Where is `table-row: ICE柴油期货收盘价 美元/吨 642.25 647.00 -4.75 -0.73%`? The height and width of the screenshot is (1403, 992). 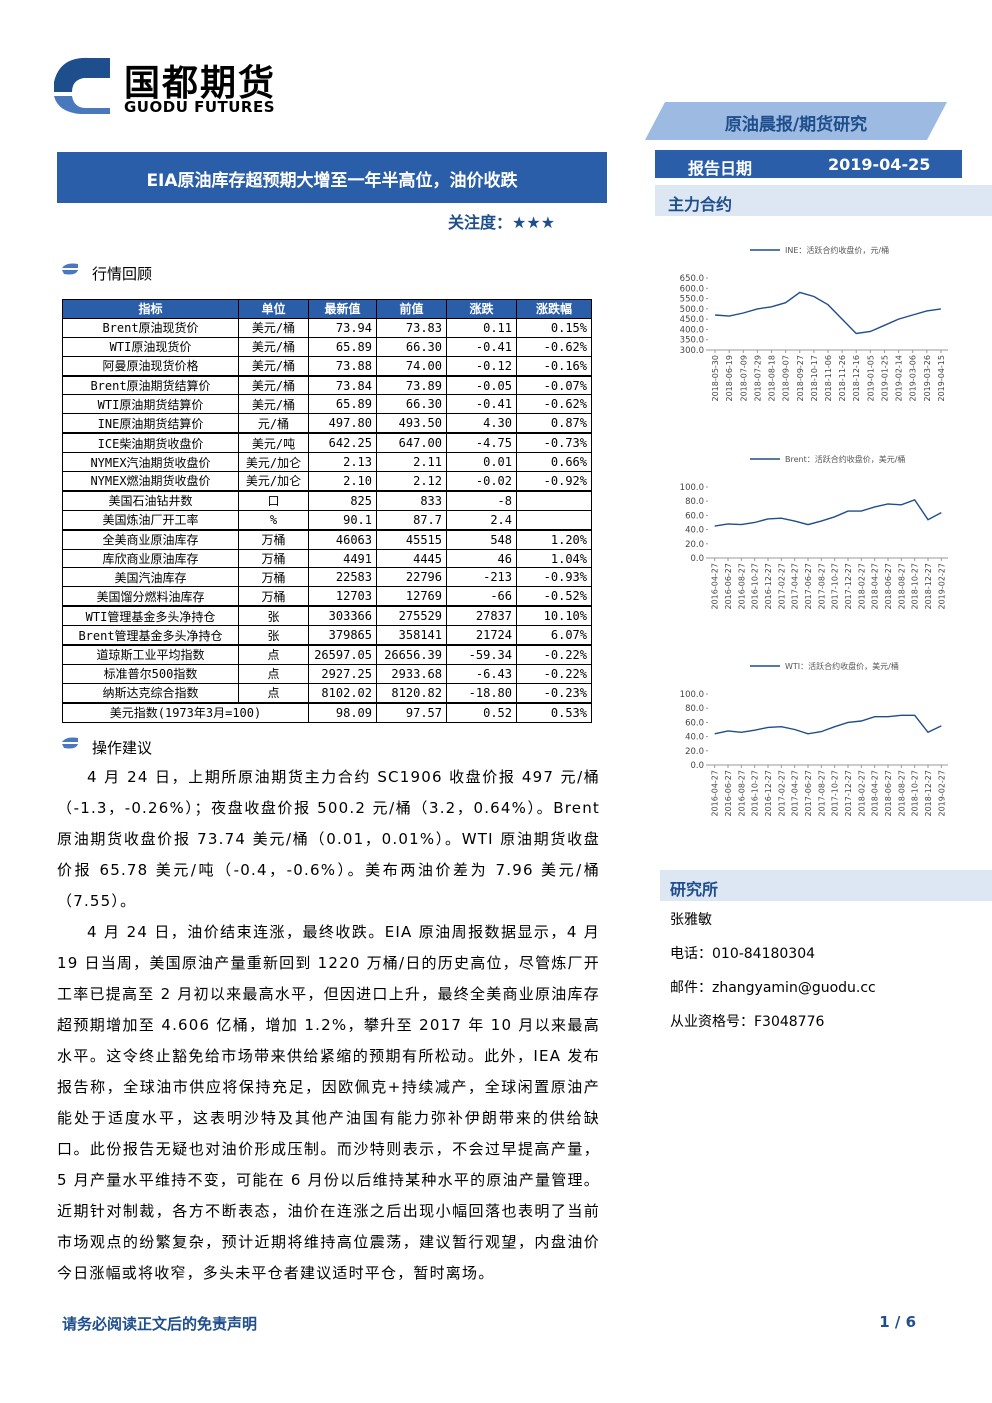
table-row: ICE柴油期货收盘价 美元/吨 642.25 647.00 -4.75 -0.73% is located at coordinates (327, 443).